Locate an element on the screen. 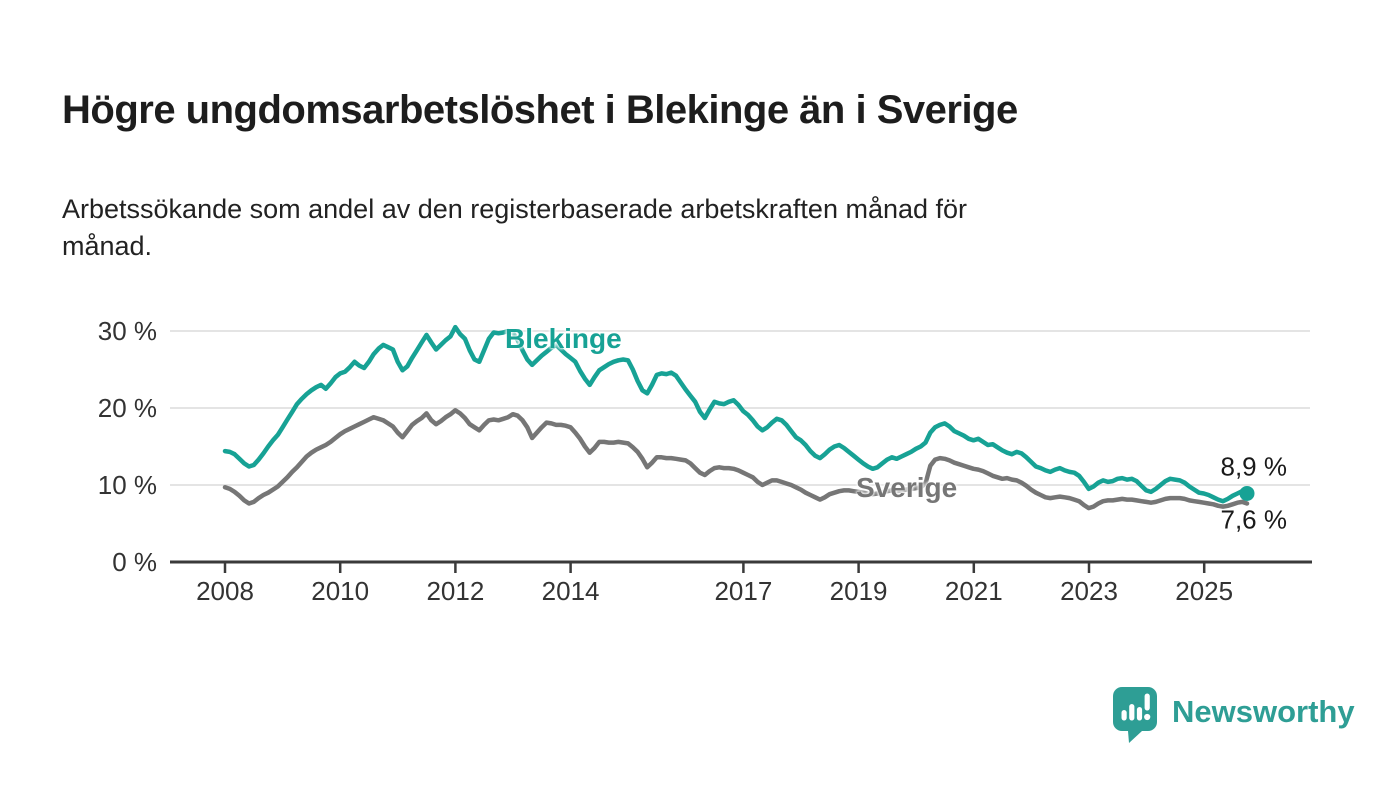 The image size is (1400, 794). logo-exclamation-bar is located at coordinates (1147, 702).